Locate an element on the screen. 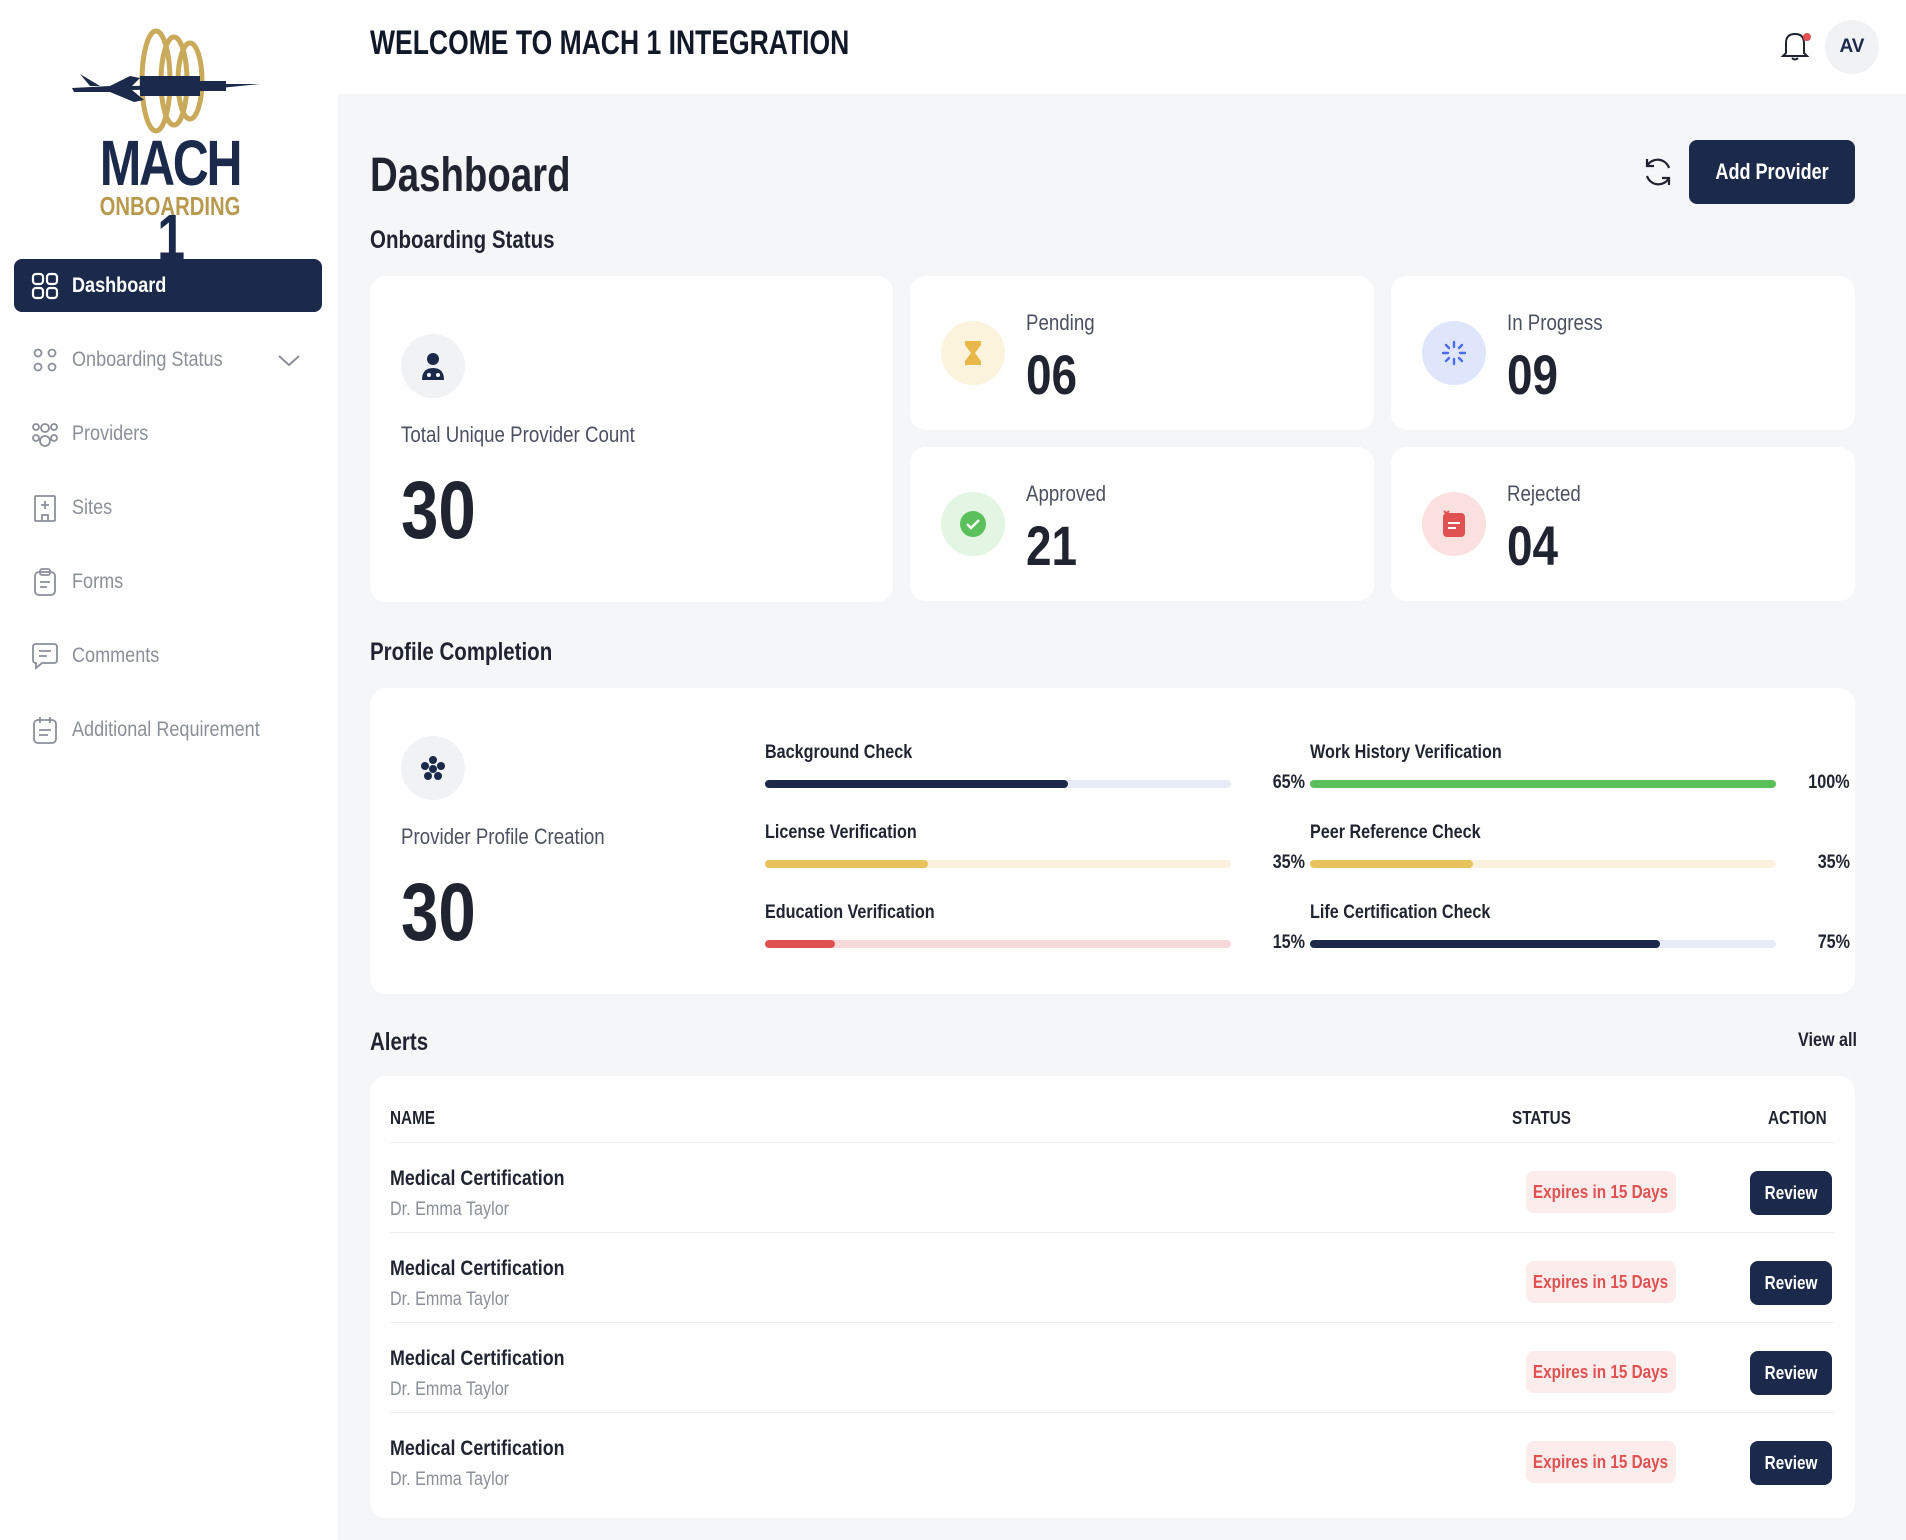  loading-icon is located at coordinates (1454, 353).